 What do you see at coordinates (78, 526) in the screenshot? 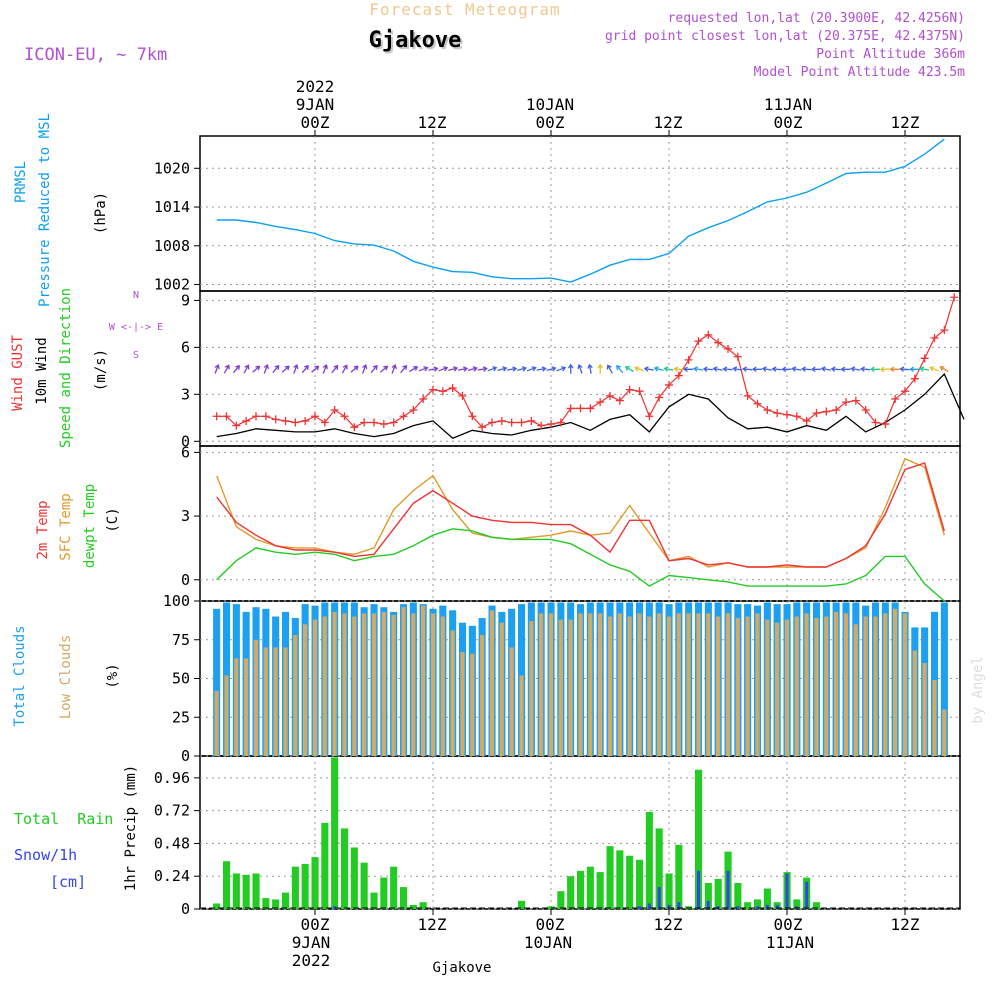
I see `temperature-ylabel: 2m Temp SFC Temp dewpt Temp (C)` at bounding box center [78, 526].